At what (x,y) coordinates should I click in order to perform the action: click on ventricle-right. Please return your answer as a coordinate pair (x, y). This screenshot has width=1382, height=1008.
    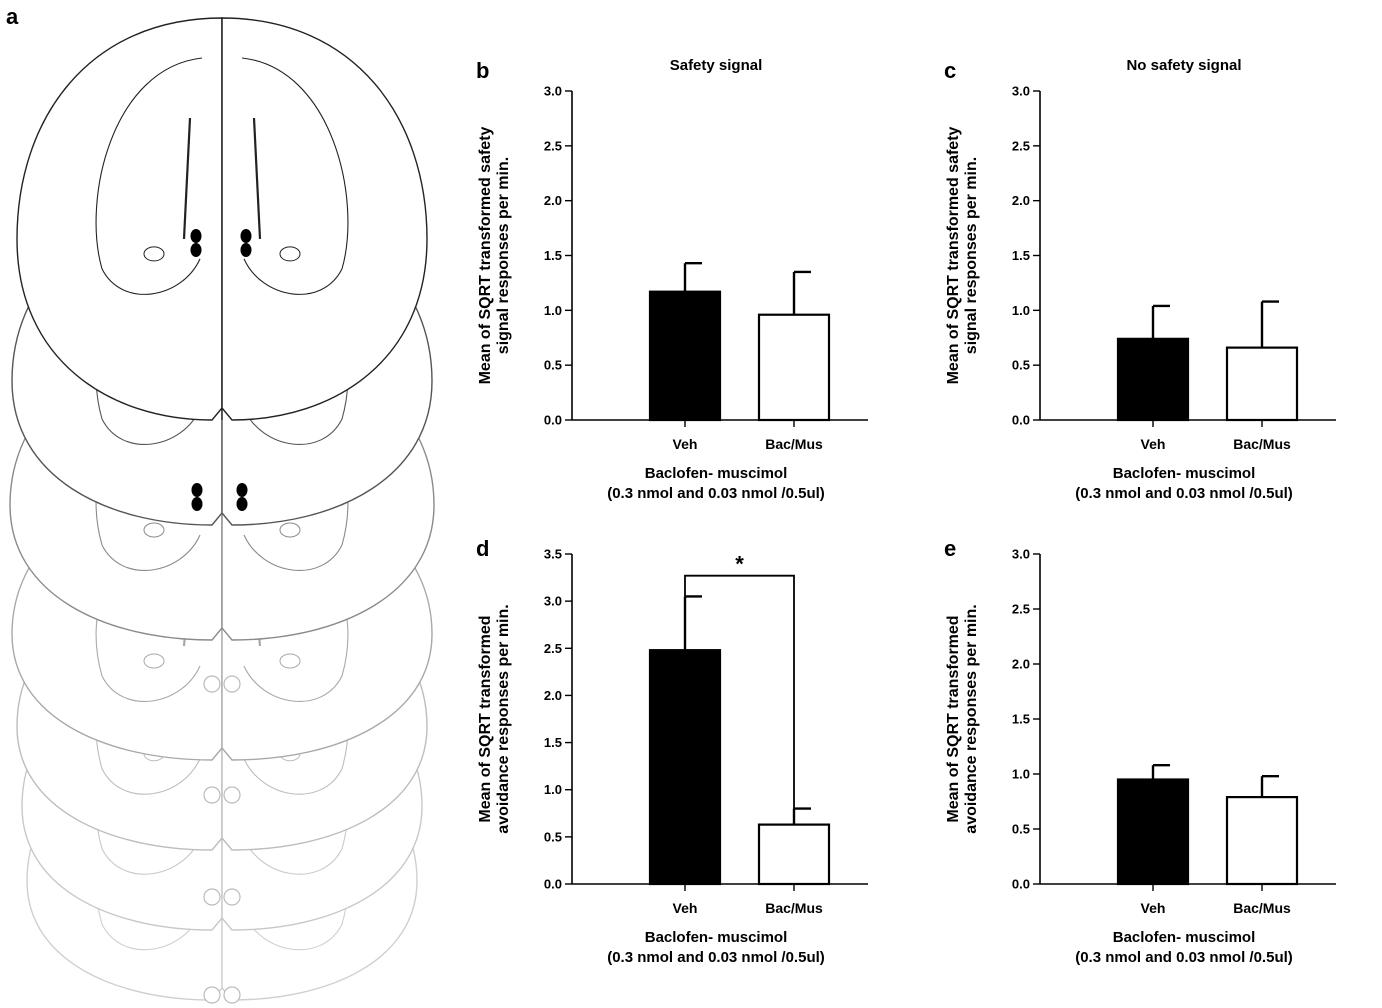
    Looking at the image, I should click on (257, 178).